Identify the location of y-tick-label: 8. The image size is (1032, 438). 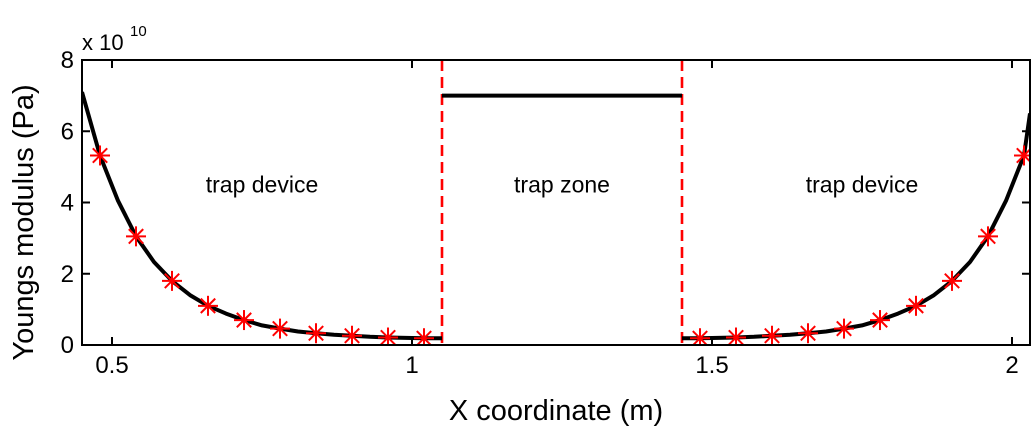
(67, 60).